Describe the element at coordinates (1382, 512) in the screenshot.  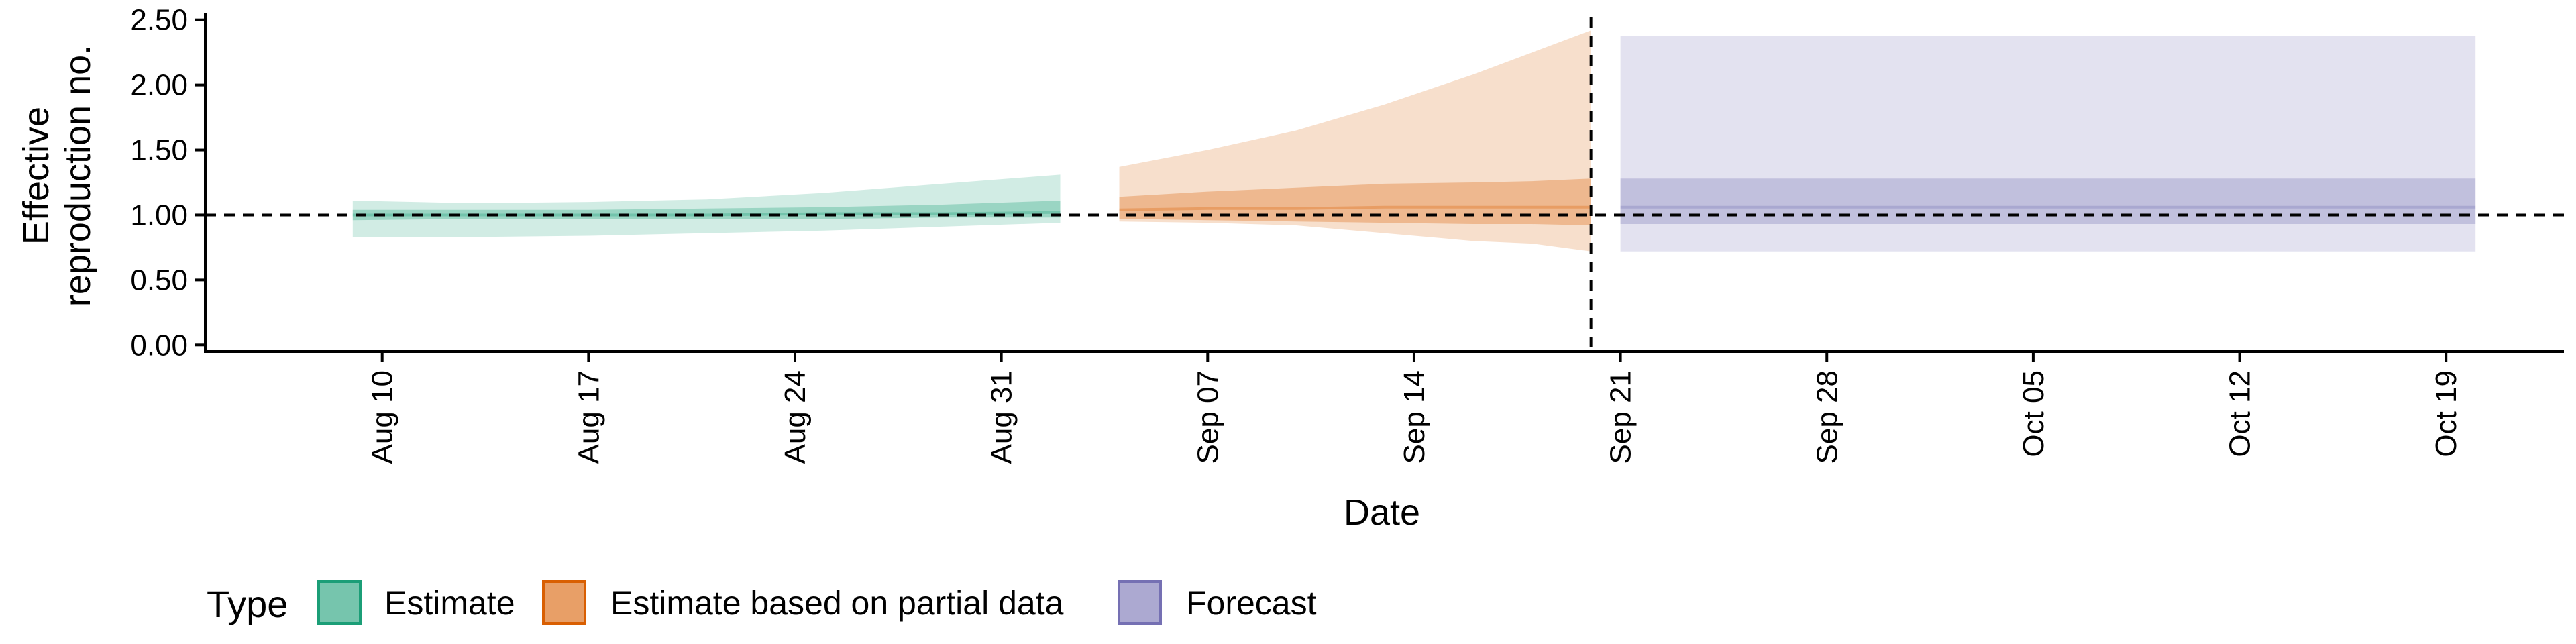
I see `x-axis-title: Date` at that location.